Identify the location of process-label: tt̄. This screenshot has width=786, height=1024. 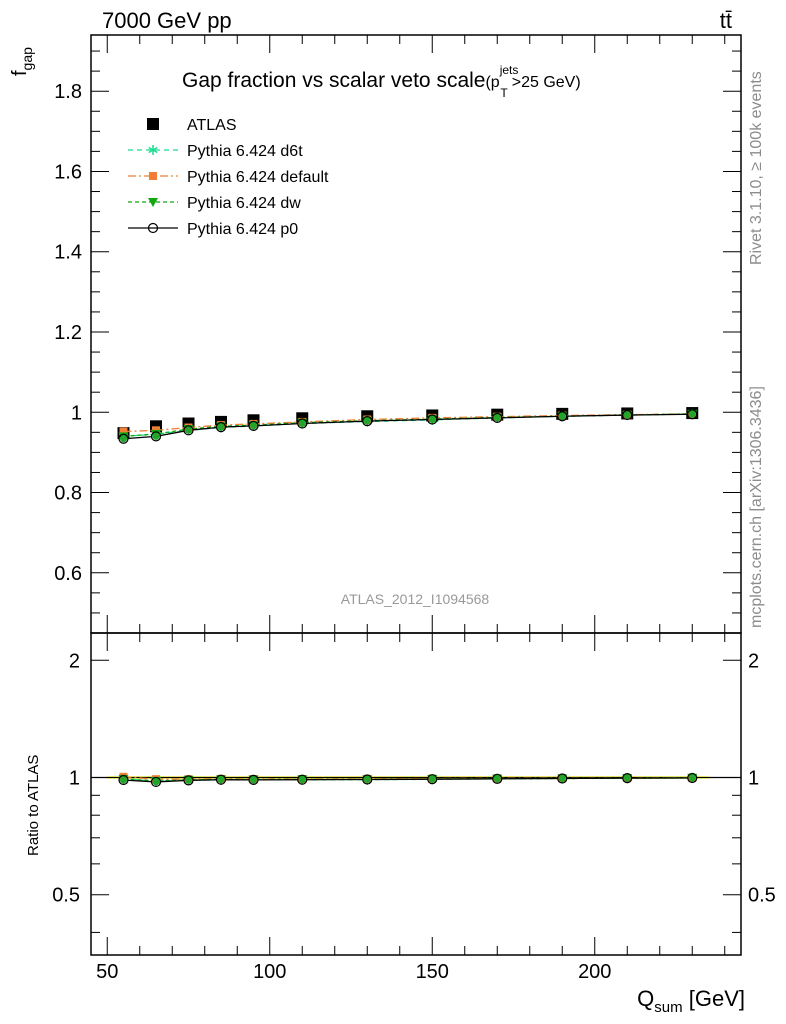
(726, 20).